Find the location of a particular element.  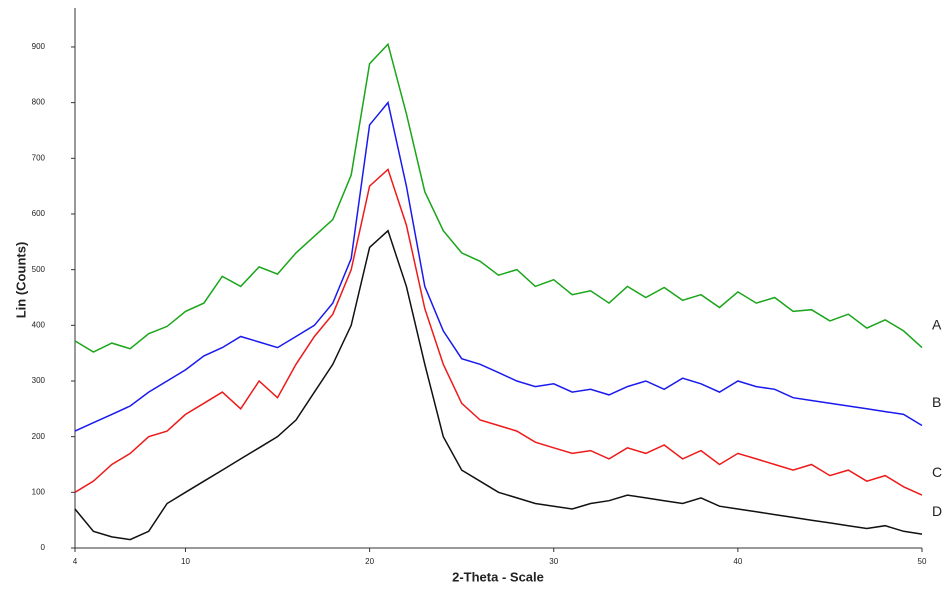

y-tick-label: 600 is located at coordinates (39, 213).